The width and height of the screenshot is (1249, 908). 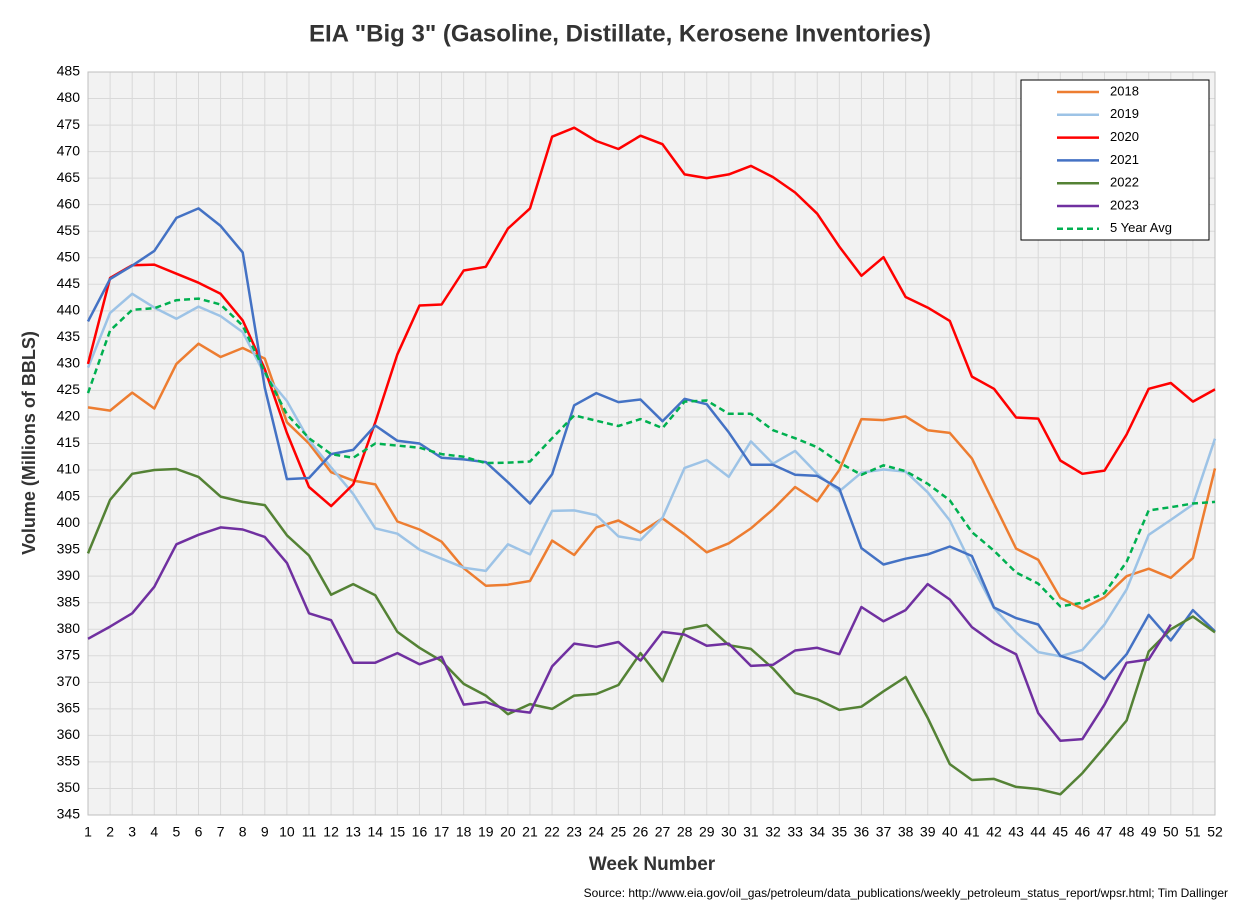 I want to click on y-tick-label: 400, so click(x=69, y=522).